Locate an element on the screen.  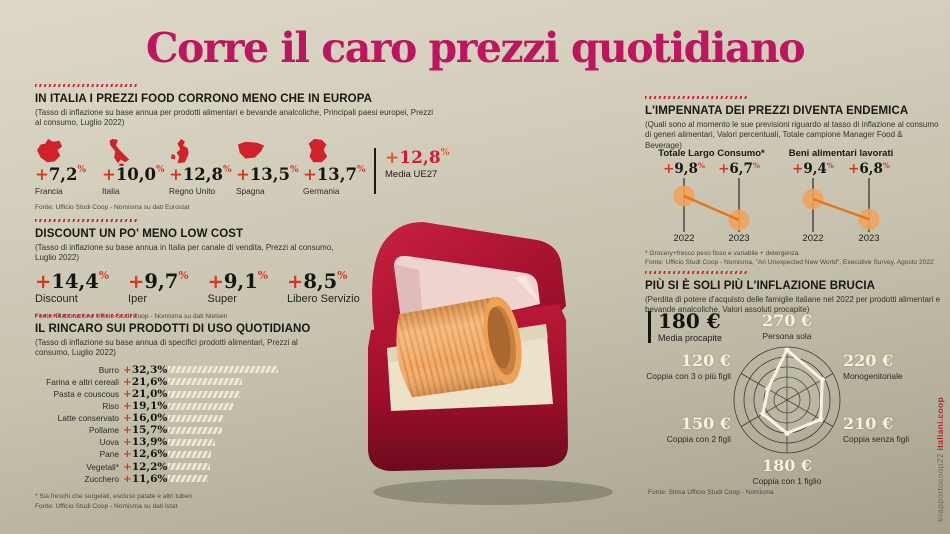
radar-category: Coppia con 3 o più figli is located at coordinates (688, 375).